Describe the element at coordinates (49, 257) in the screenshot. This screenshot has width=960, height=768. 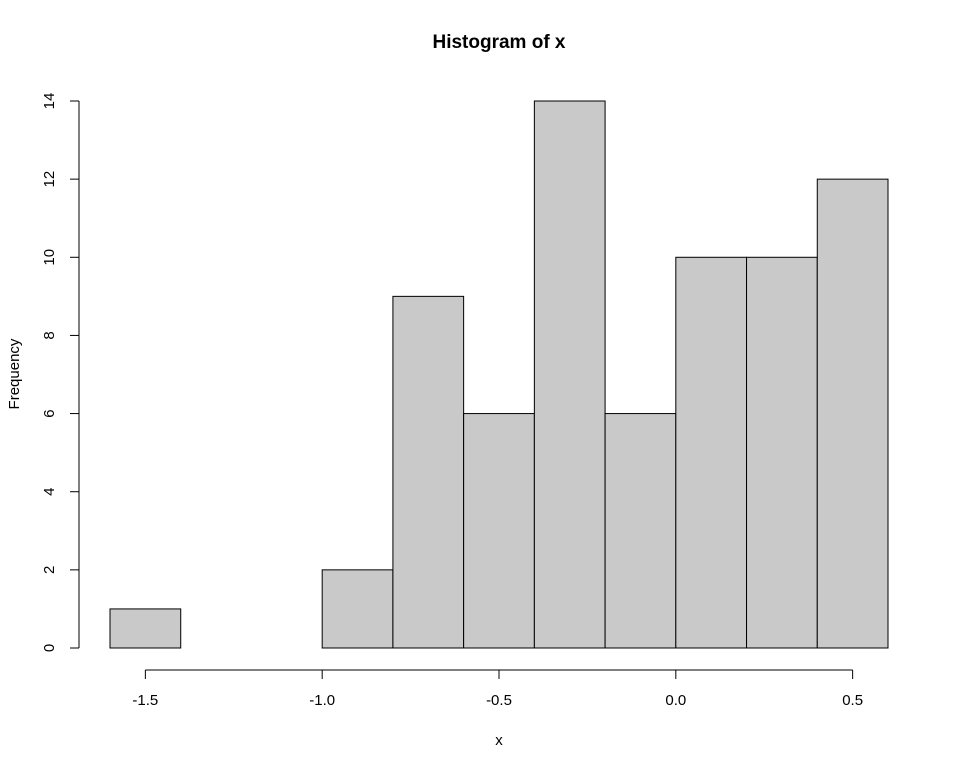
I see `y-tick-label: 10` at that location.